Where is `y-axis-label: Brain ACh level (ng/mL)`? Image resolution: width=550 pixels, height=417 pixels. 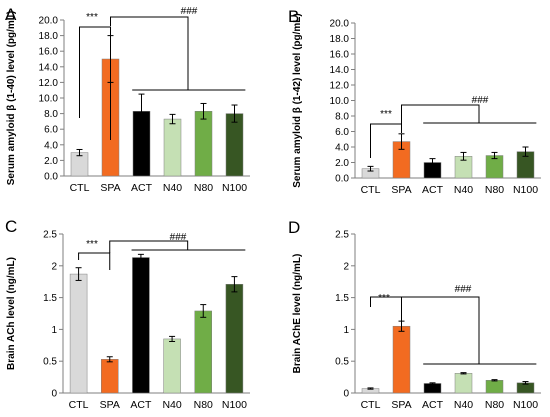 y-axis-label: Brain ACh level (ng/mL) is located at coordinates (11, 313).